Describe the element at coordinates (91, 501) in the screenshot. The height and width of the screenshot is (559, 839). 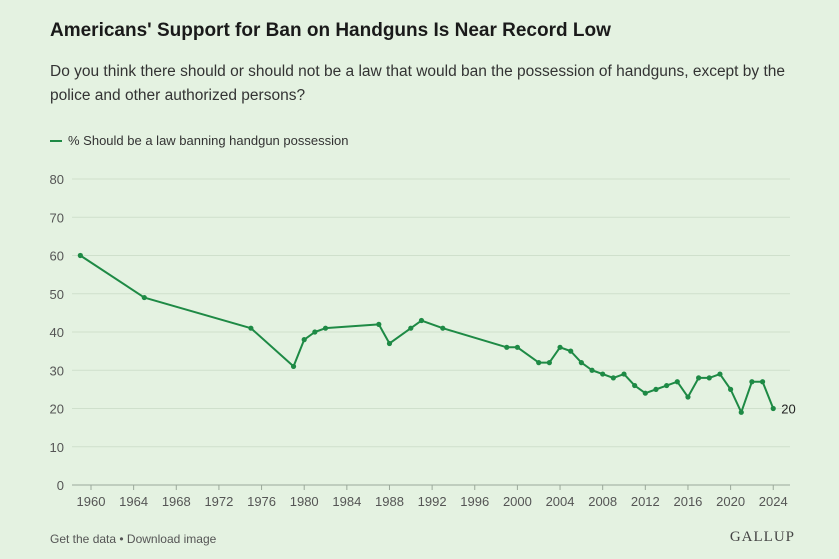
I see `x-tick-label: 1960` at that location.